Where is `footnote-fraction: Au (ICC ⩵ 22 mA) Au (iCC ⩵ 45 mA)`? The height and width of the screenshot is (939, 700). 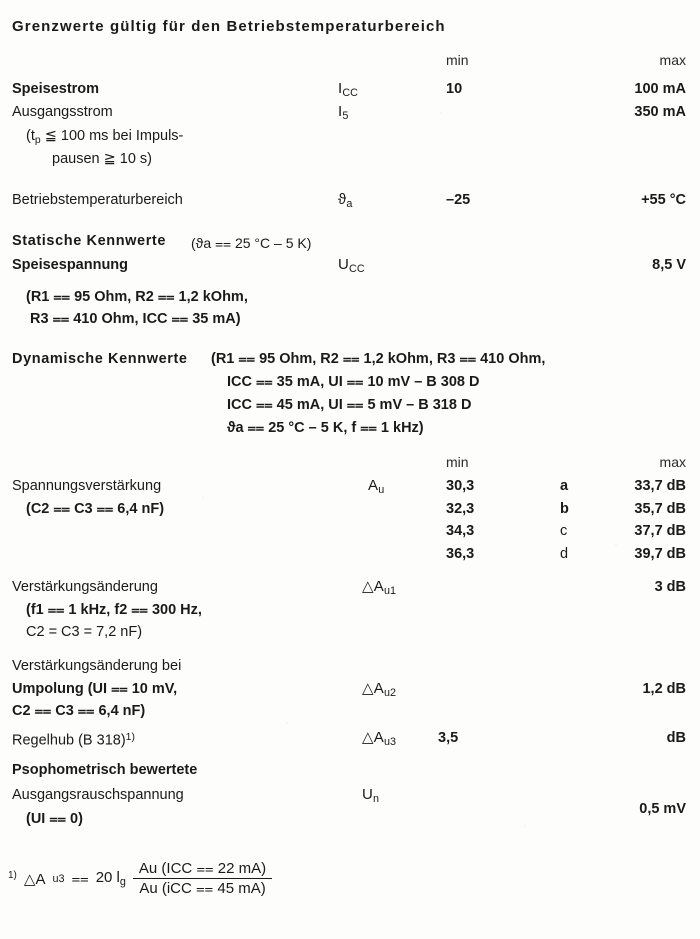
footnote-fraction: Au (ICC ⩵ 22 mA) Au (iCC ⩵ 45 mA) is located at coordinates (202, 878).